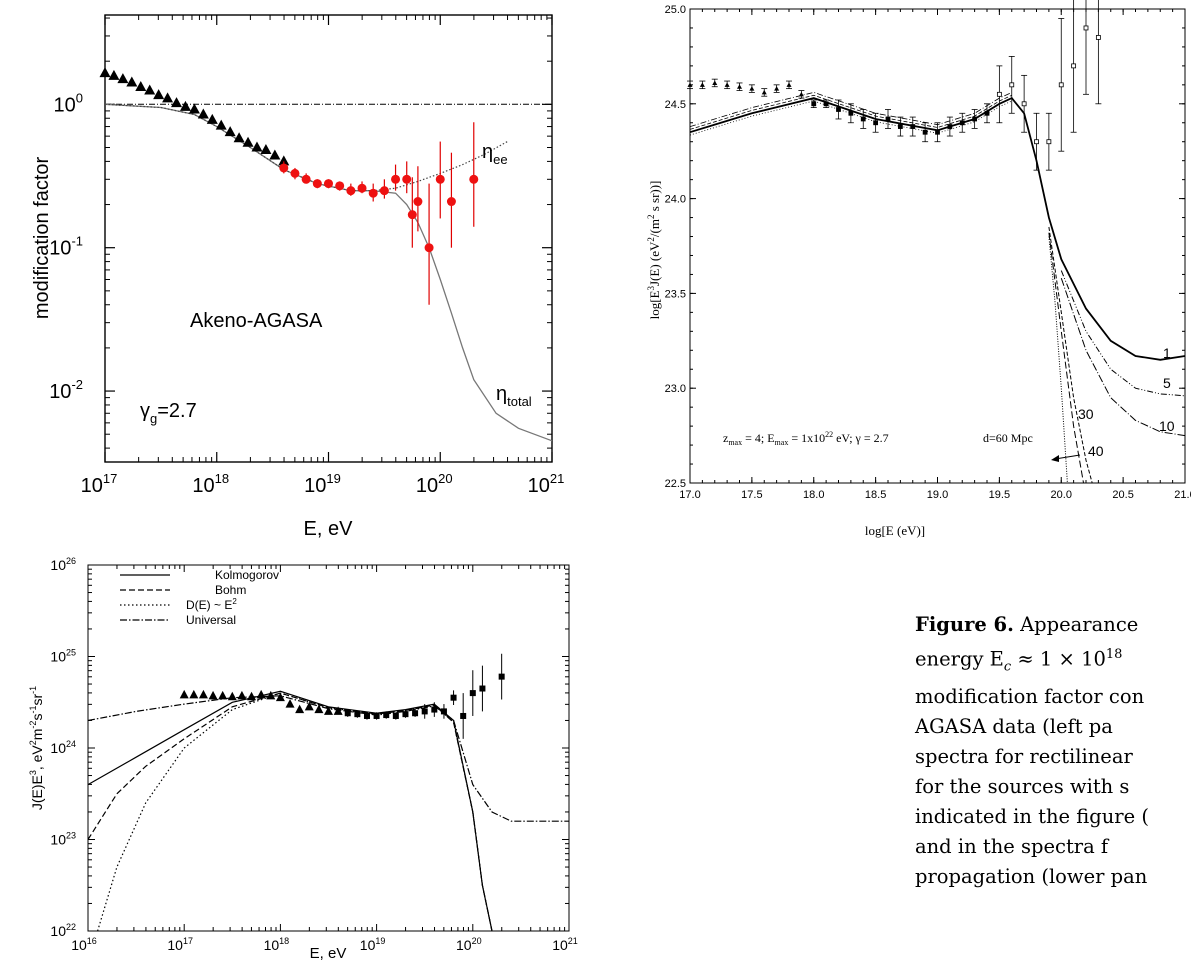  Describe the element at coordinates (813, 495) in the screenshot. I see `x-tick-label: 18.0` at that location.